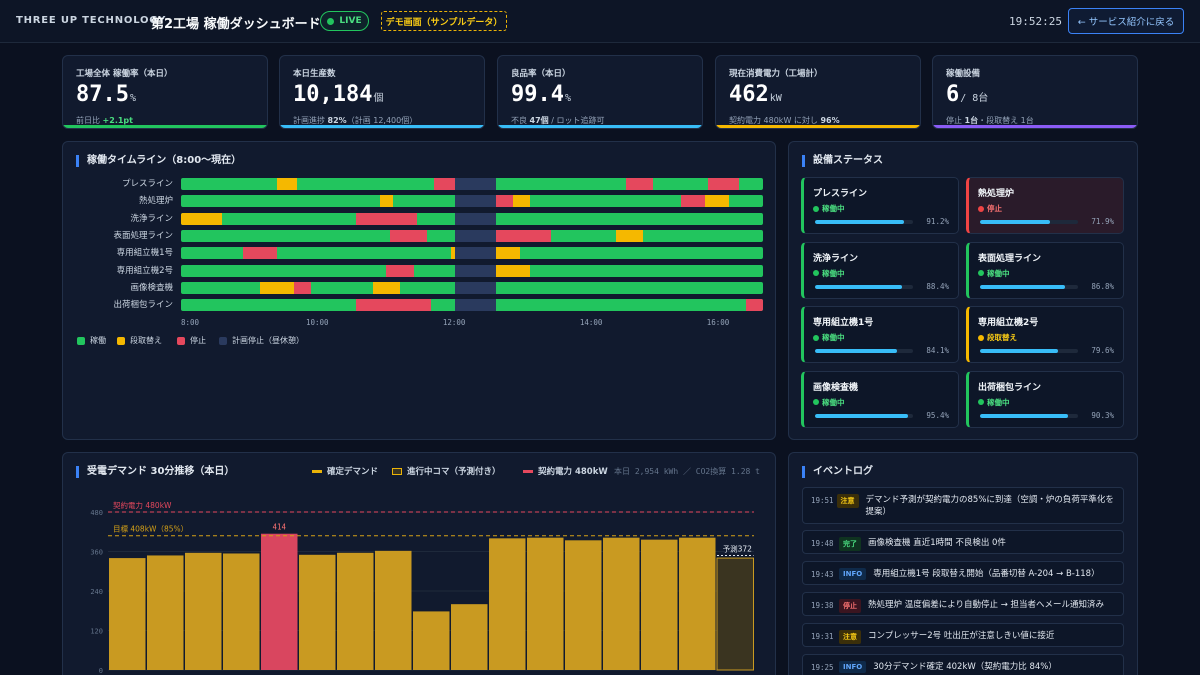  Describe the element at coordinates (850, 606) in the screenshot. I see `event-tag: 停止` at that location.